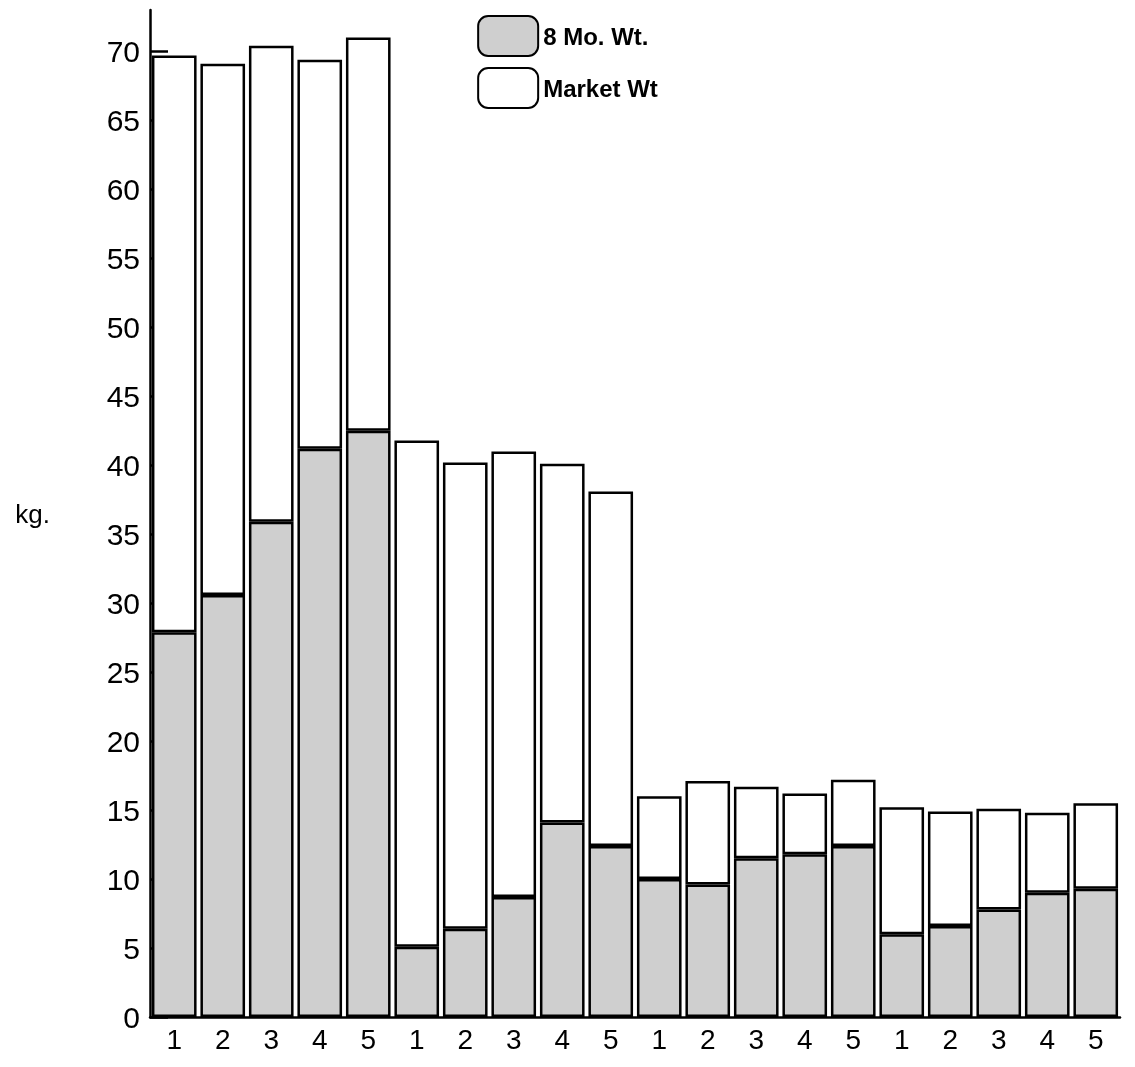 The image size is (1135, 1067). What do you see at coordinates (131, 1017) in the screenshot?
I see `y-tick-label: 0` at bounding box center [131, 1017].